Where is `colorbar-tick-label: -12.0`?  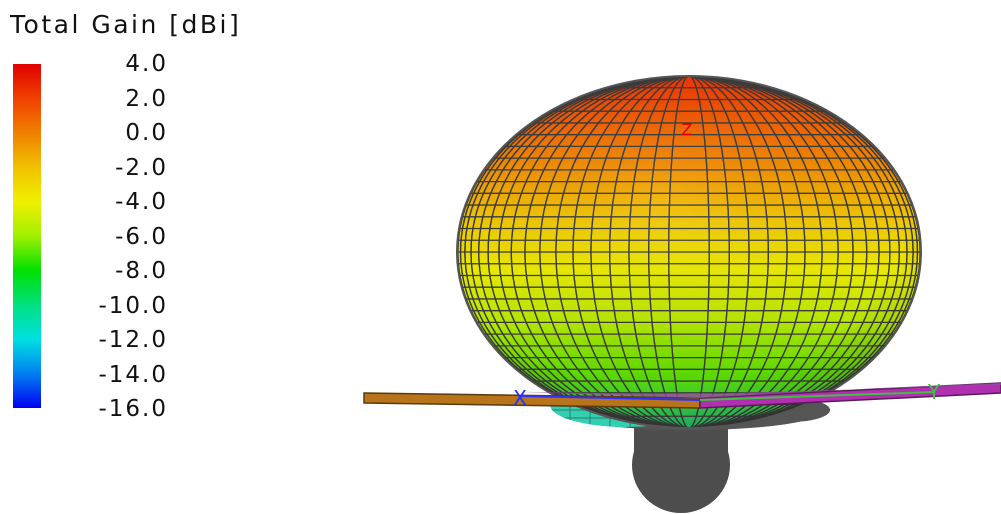 colorbar-tick-label: -12.0 is located at coordinates (133, 340).